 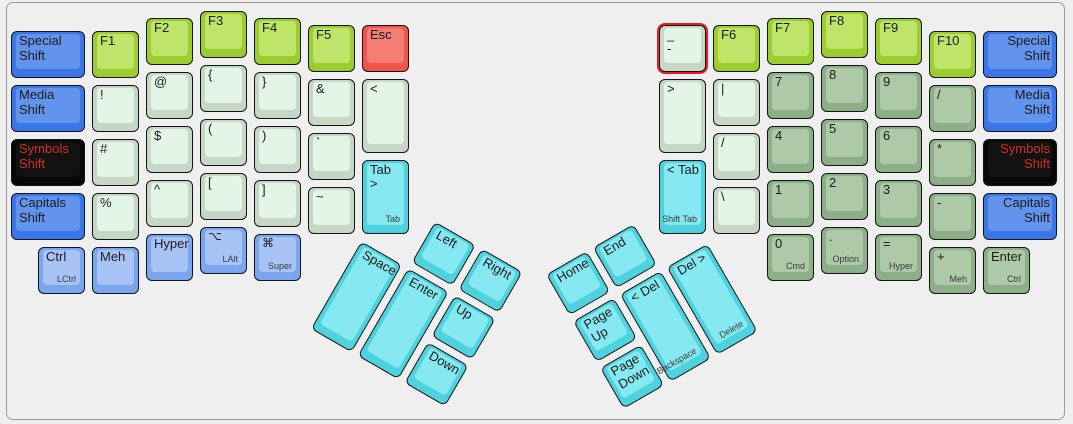 I want to click on key-at: @, so click(x=169, y=95).